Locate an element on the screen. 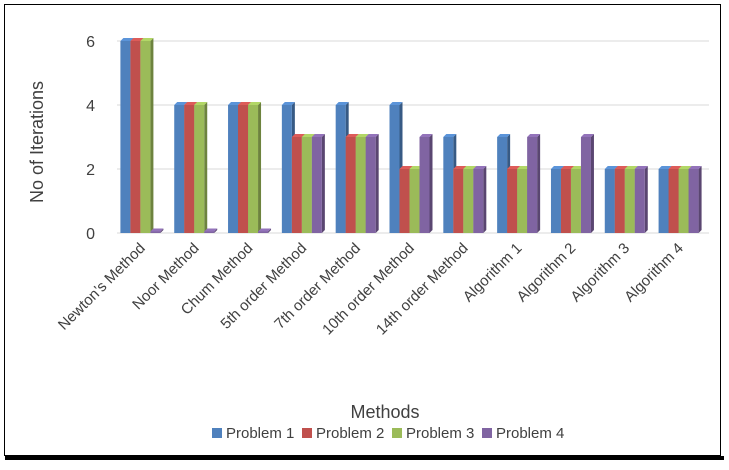  legend-item: Problem 4 is located at coordinates (523, 433).